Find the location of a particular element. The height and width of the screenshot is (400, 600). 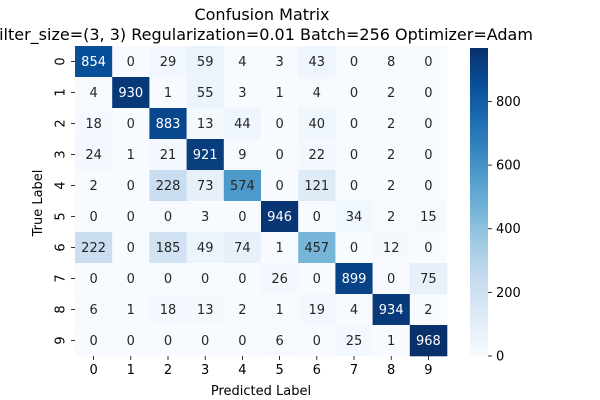

cell-value-label: 73 is located at coordinates (205, 186).